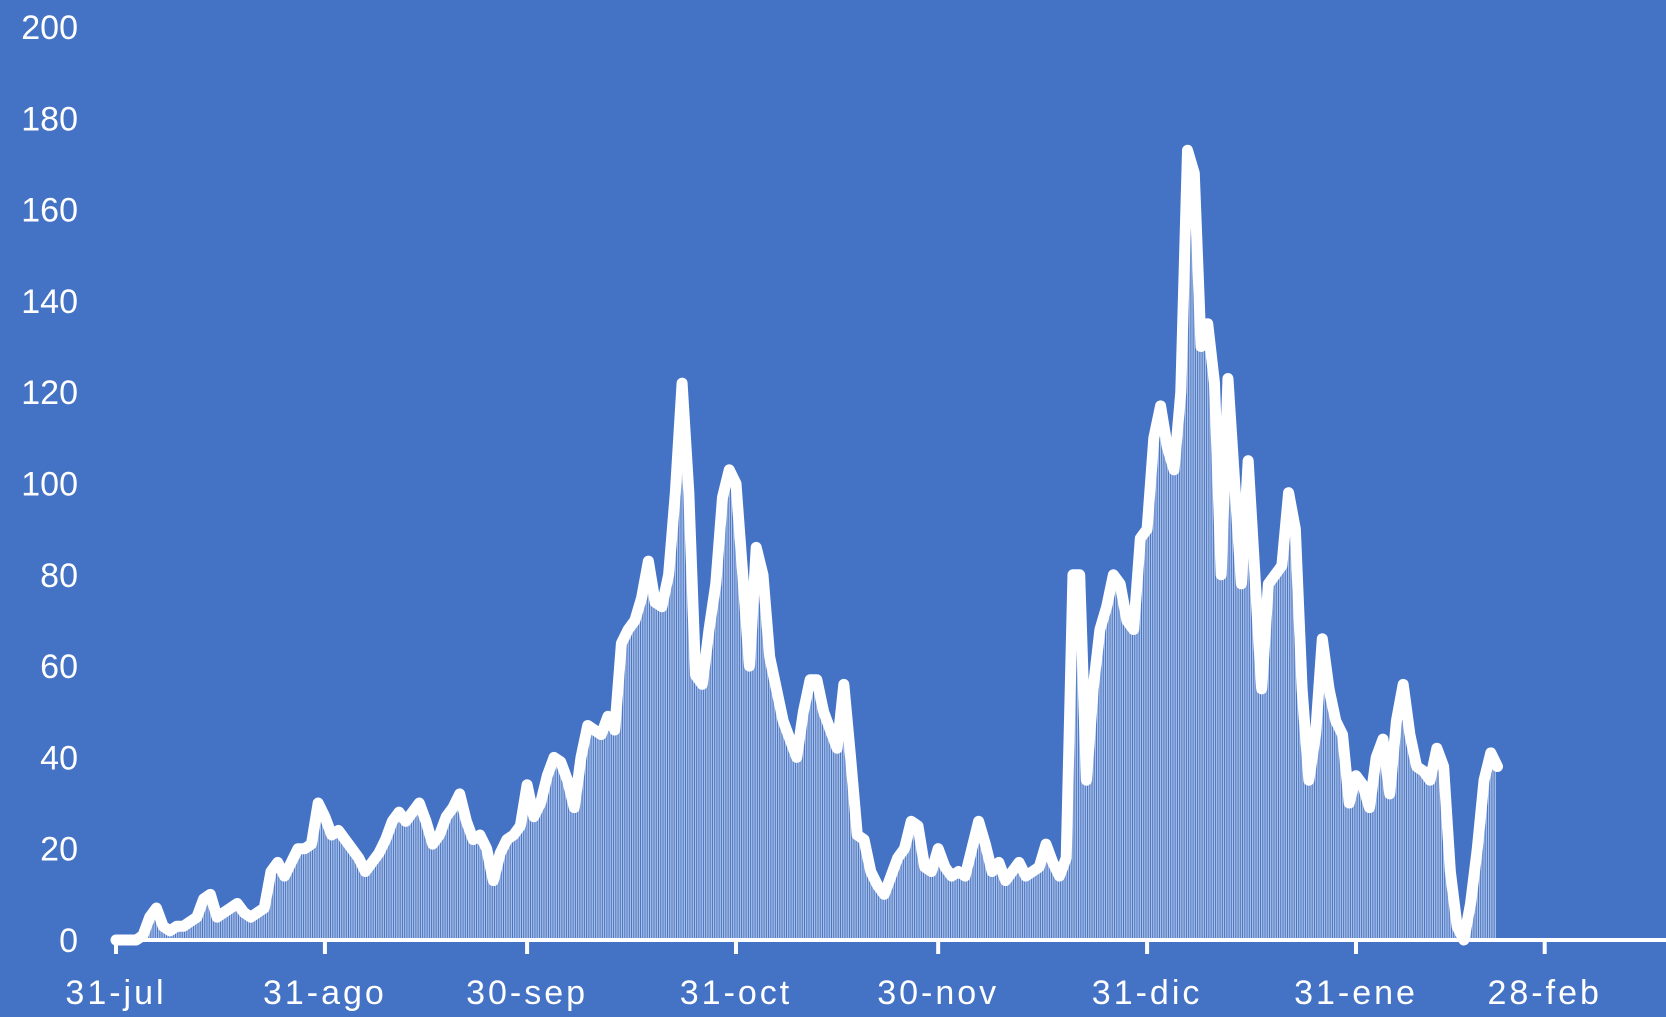  Describe the element at coordinates (59, 667) in the screenshot. I see `y-axis-tick-label: 60` at that location.